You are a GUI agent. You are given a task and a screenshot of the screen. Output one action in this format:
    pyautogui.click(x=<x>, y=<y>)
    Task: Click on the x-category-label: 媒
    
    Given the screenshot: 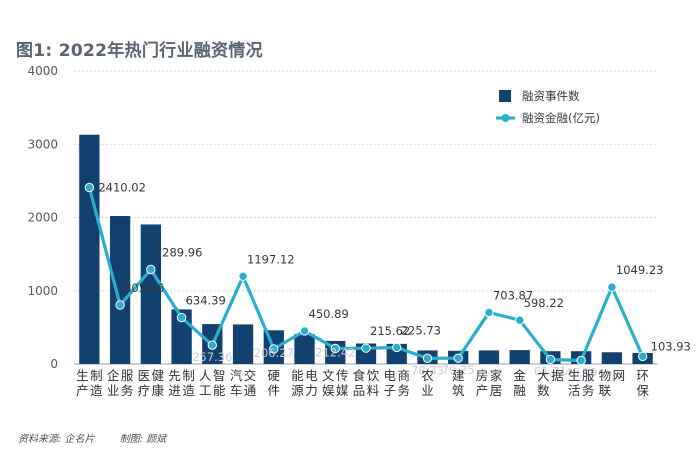 What is the action you would take?
    pyautogui.click(x=342, y=390)
    